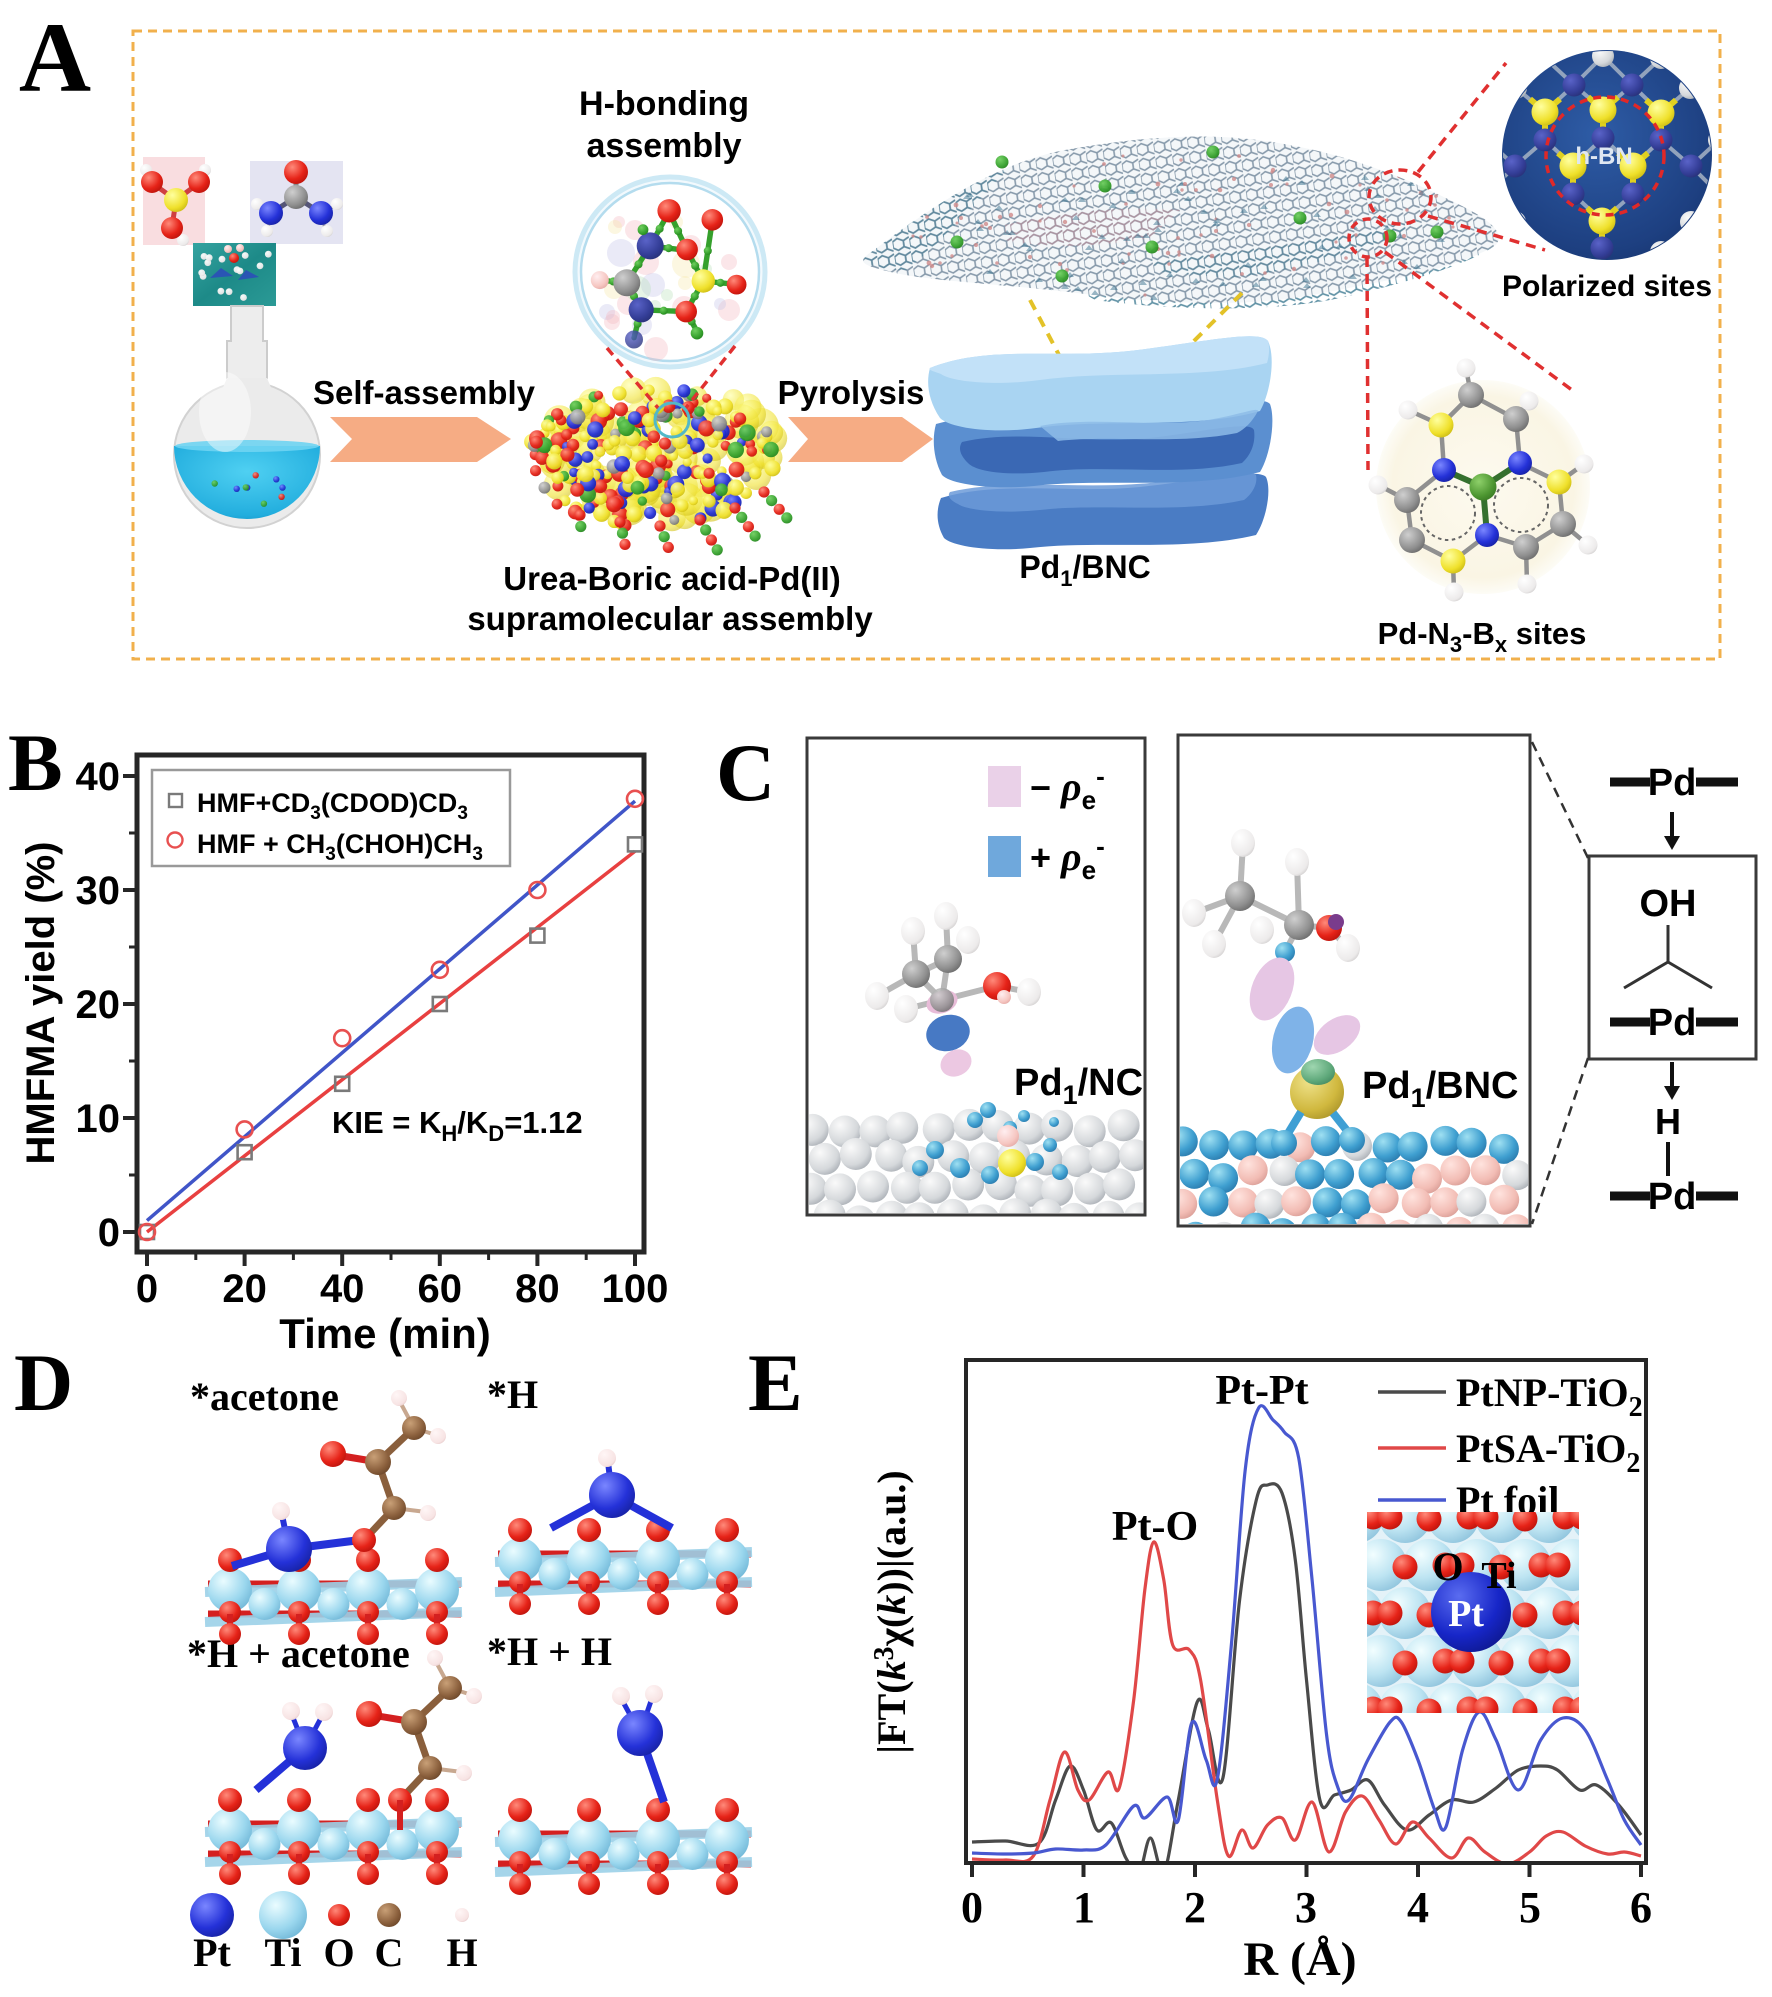  I want to click on svg-text: OH, so click(1668, 904).